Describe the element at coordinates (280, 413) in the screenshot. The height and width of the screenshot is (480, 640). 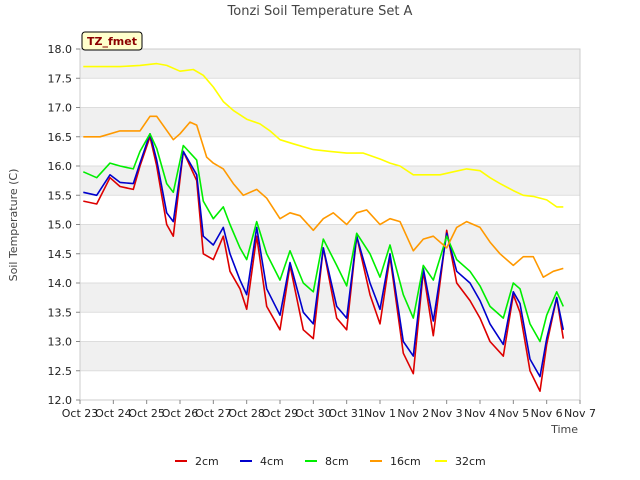
I see `x-tick-label: Oct 29` at that location.